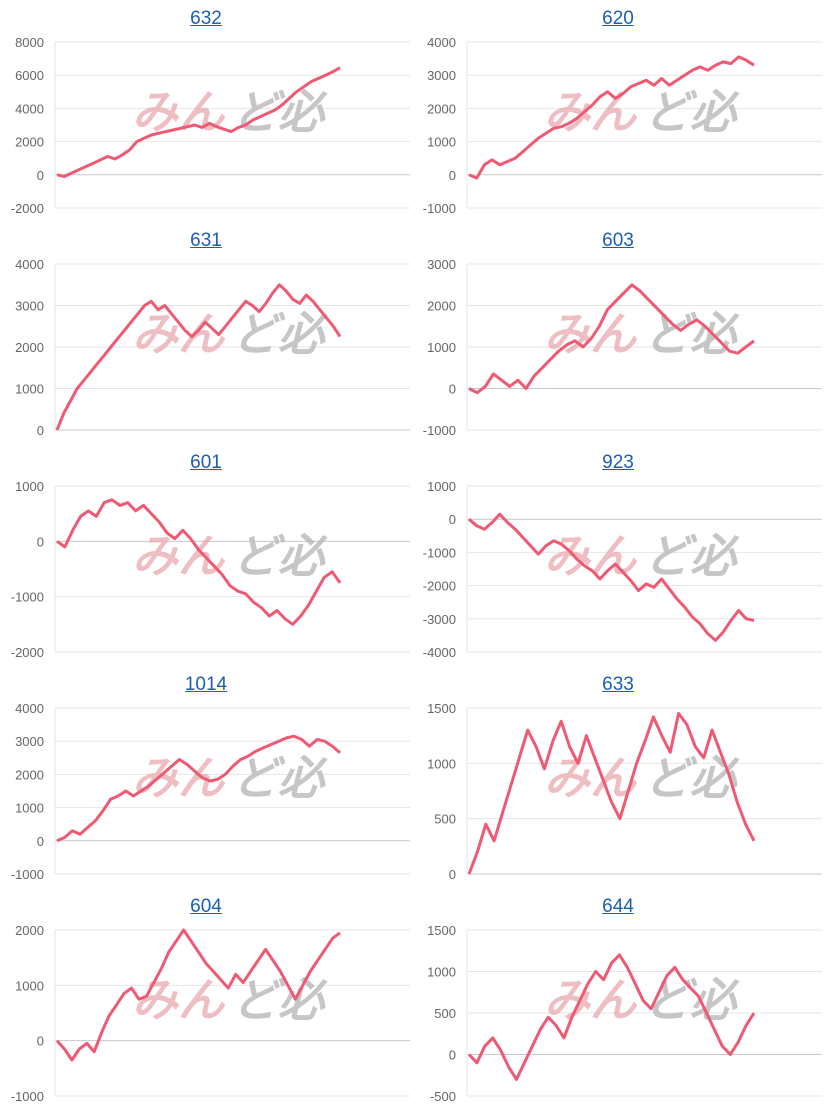  I want to click on chart-panel: -4000 -3000 -2000 -1000 0 1000 みん ど必 923, so click(618, 555).